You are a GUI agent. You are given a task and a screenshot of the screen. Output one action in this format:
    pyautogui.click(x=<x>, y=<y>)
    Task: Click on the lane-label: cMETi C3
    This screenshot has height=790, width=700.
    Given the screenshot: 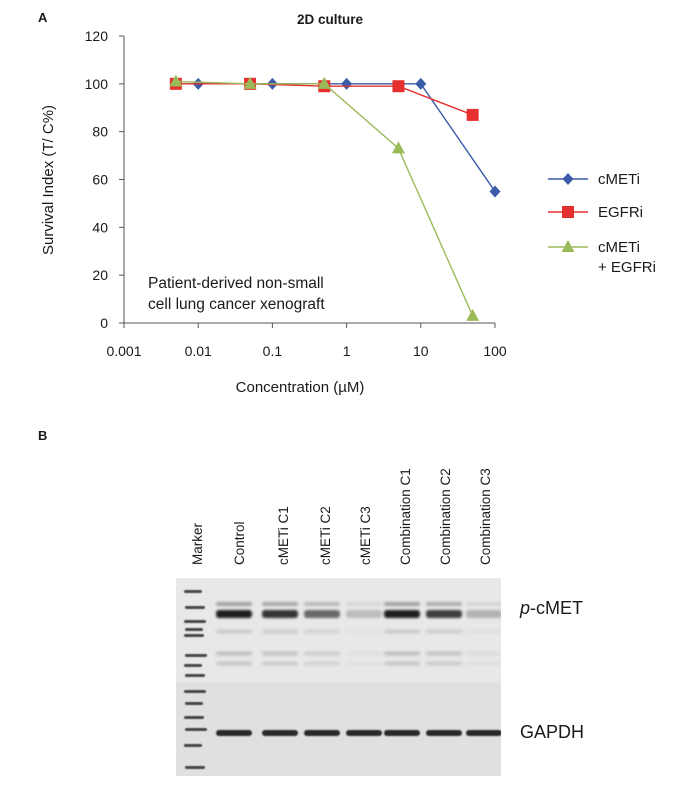 What is the action you would take?
    pyautogui.click(x=365, y=535)
    